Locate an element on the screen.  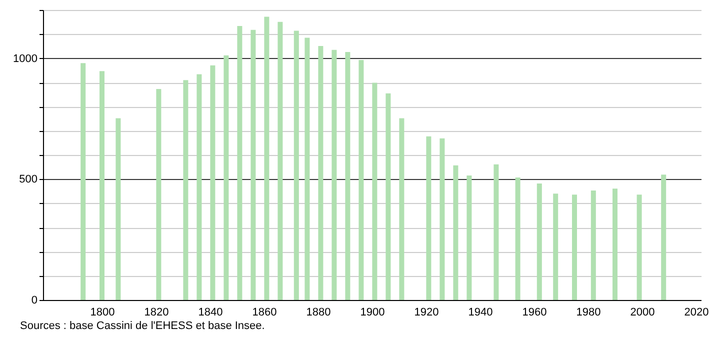
x-tick-label: 1920 is located at coordinates (426, 312).